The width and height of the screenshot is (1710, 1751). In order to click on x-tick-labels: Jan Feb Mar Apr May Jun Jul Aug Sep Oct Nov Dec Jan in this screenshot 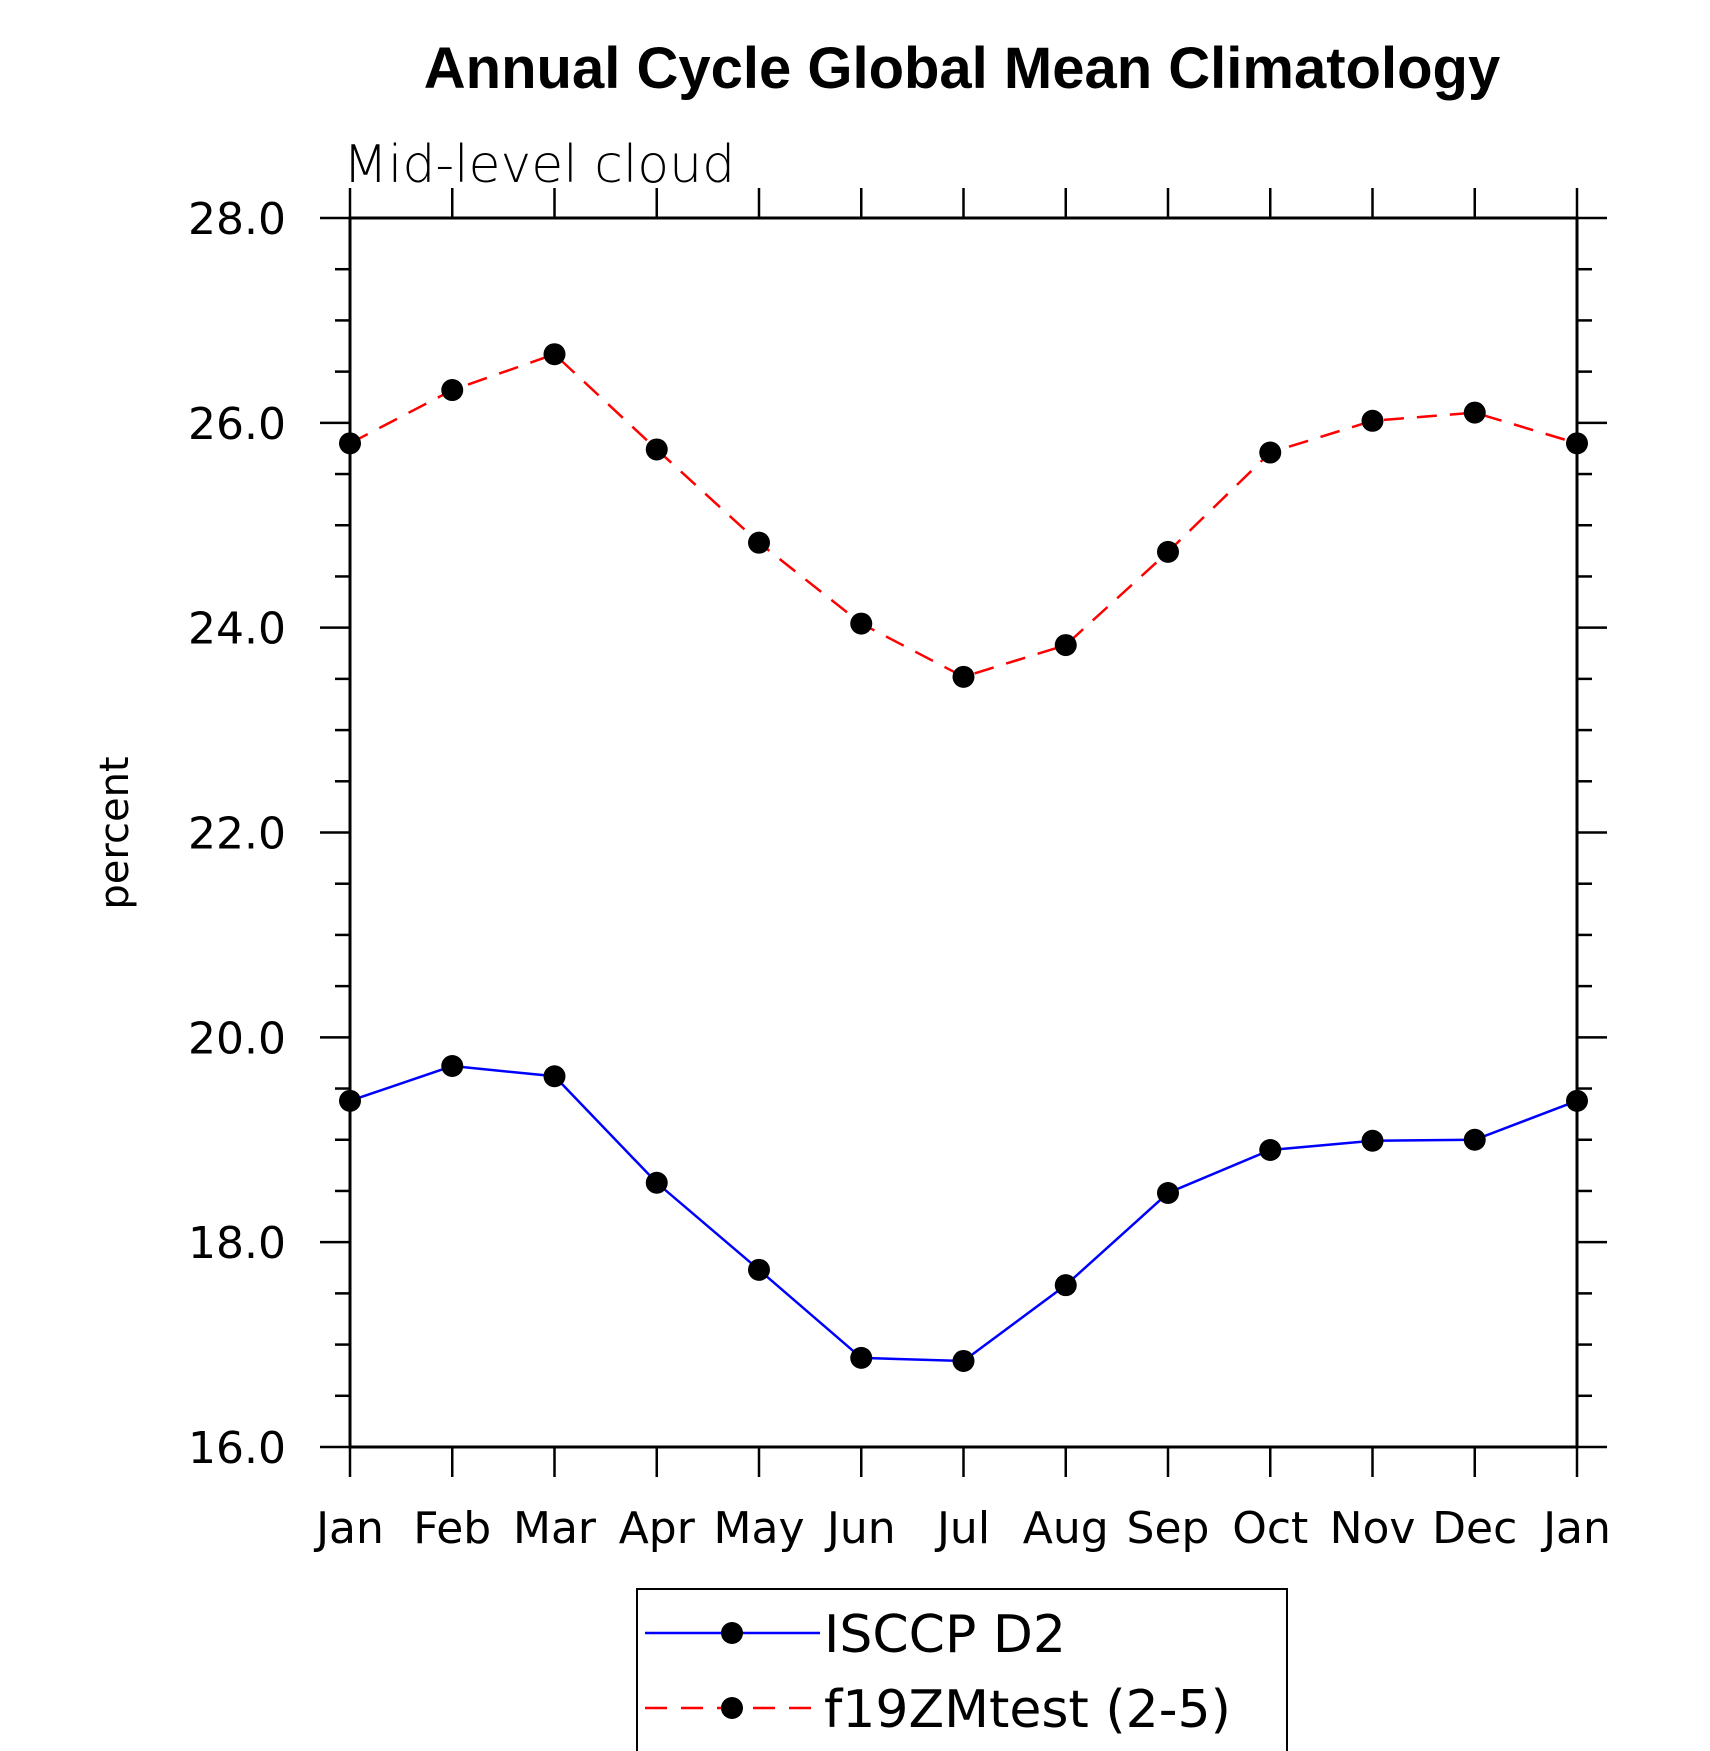, I will do `click(962, 1528)`.